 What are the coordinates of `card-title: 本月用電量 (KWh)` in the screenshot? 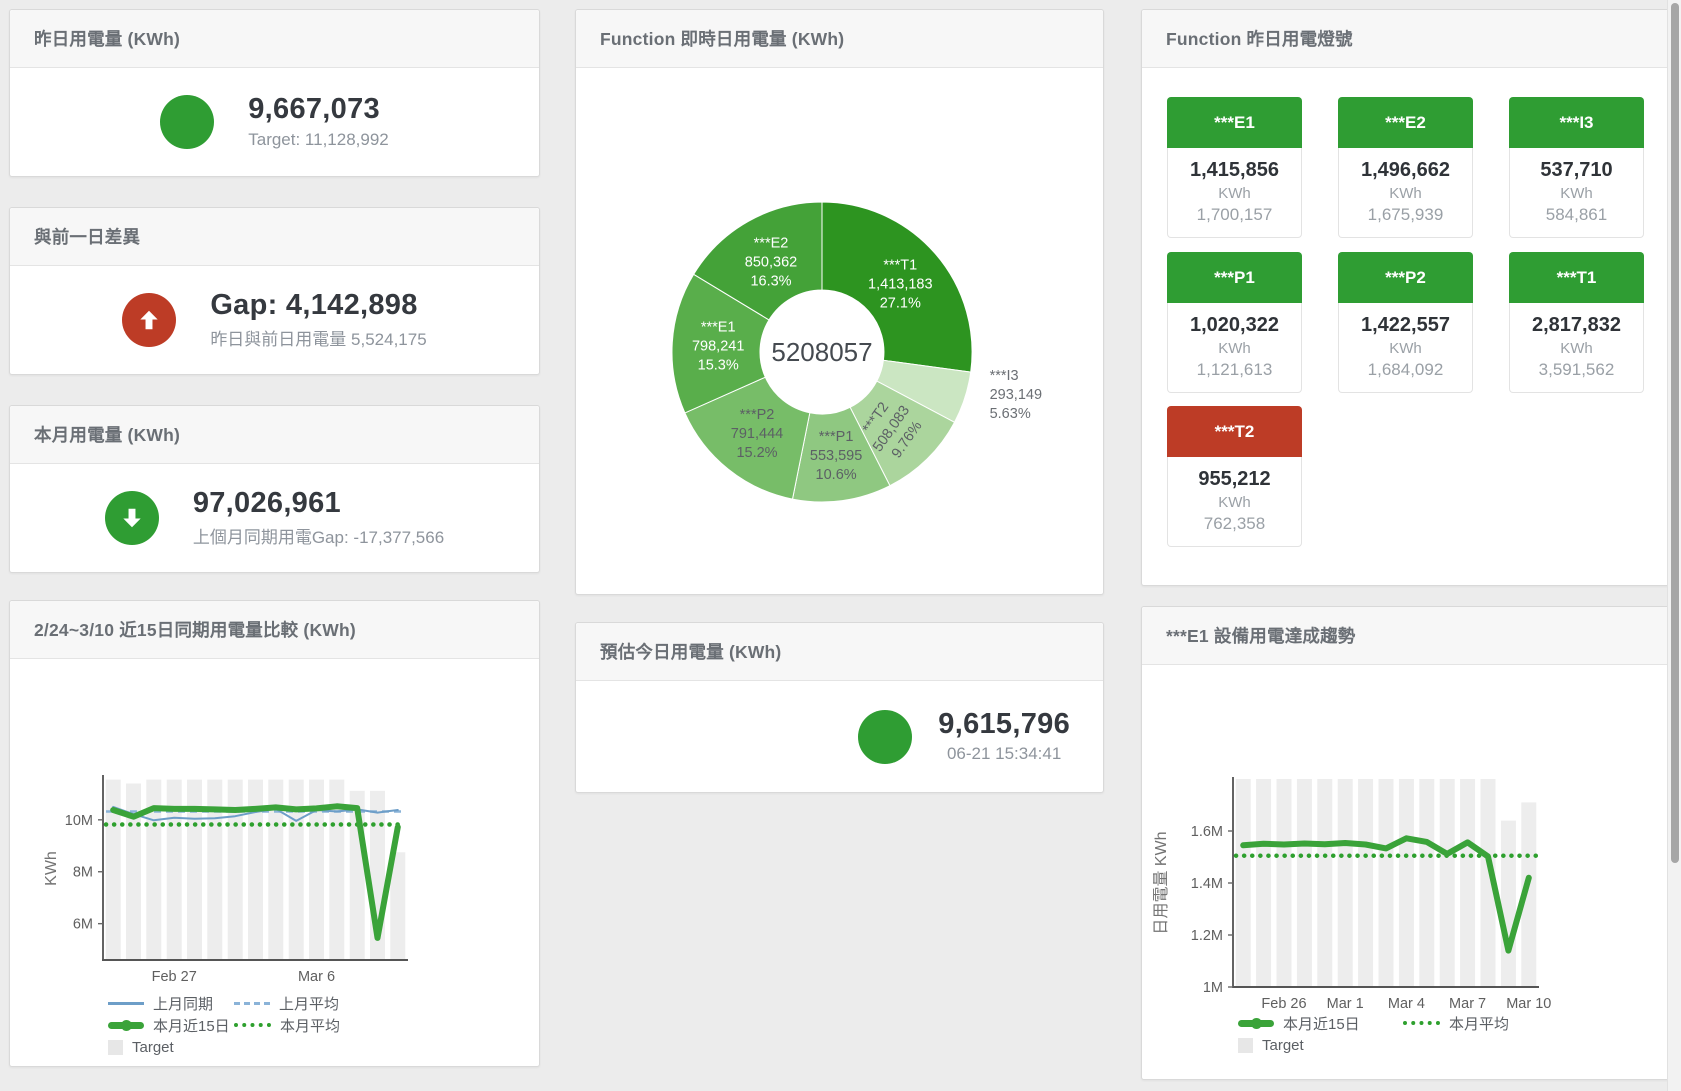 It's located at (274, 435).